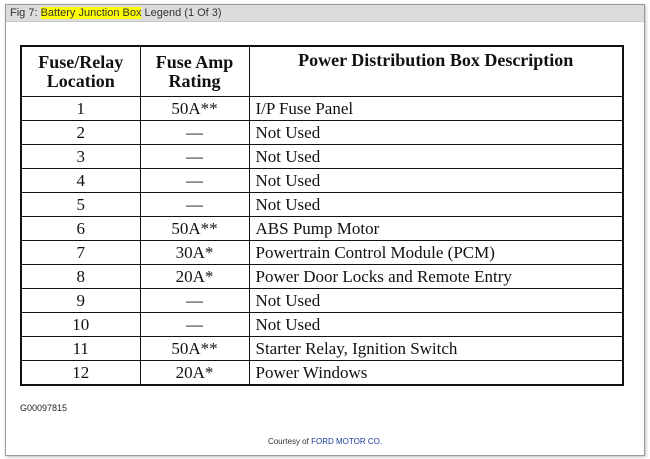  Describe the element at coordinates (436, 228) in the screenshot. I see `cell-description: ABS Pump Motor` at that location.